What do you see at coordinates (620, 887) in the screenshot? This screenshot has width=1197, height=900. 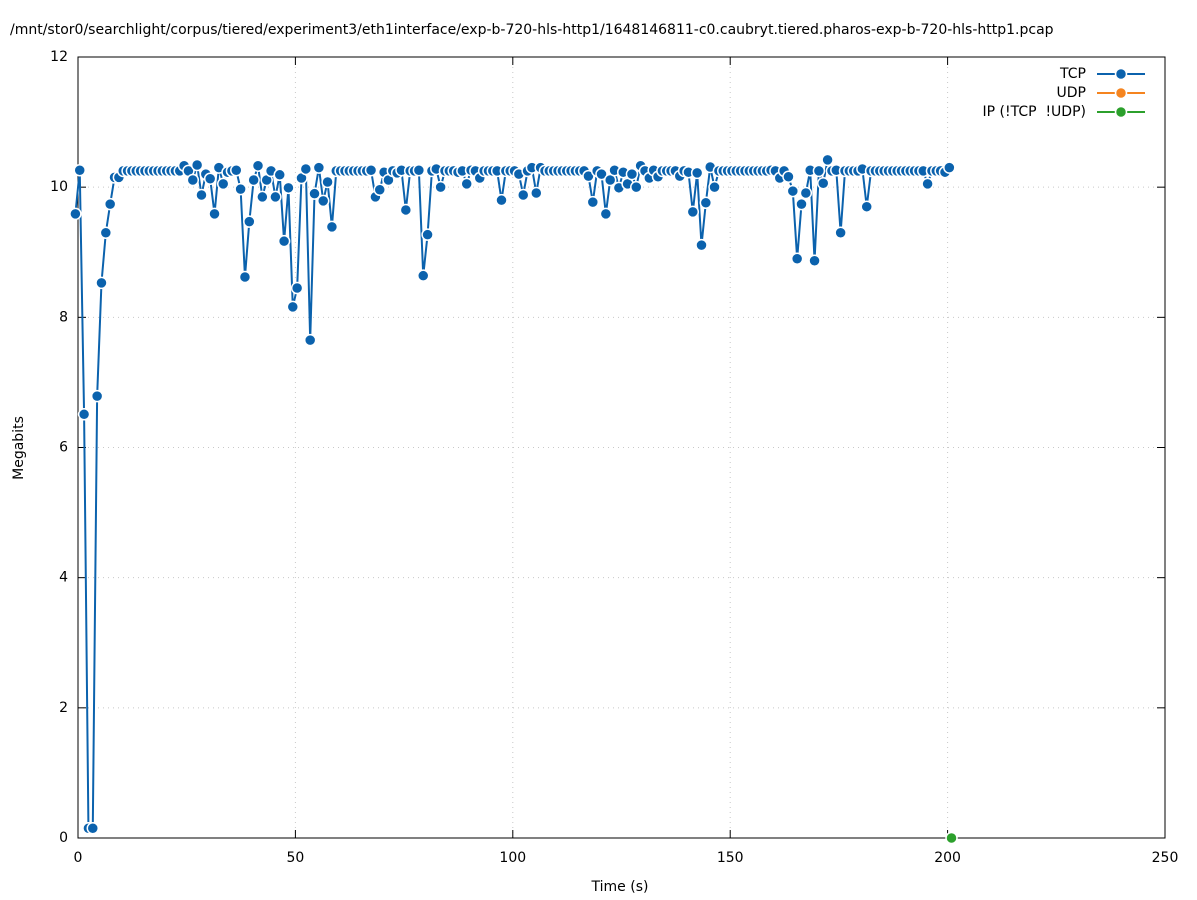 I see `x-axis-label: Time (s)` at bounding box center [620, 887].